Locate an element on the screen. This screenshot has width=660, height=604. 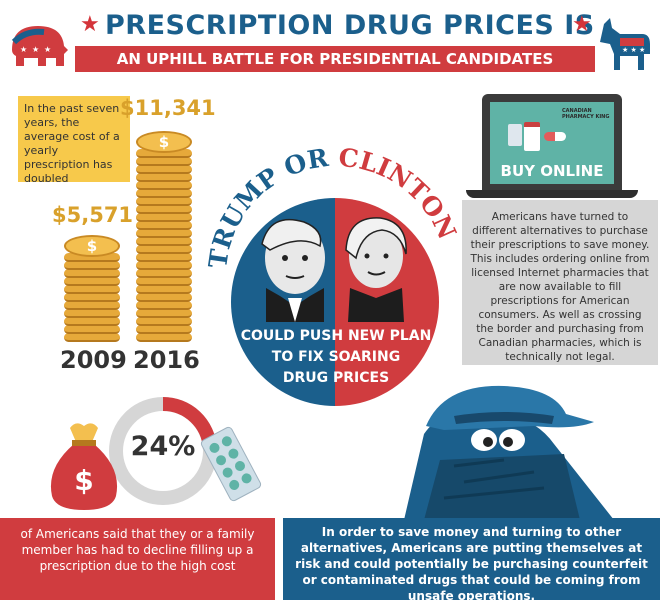
laptop-screen: CANADIAN PHARMACY KING BUY ONLINE is located at coordinates (552, 143).